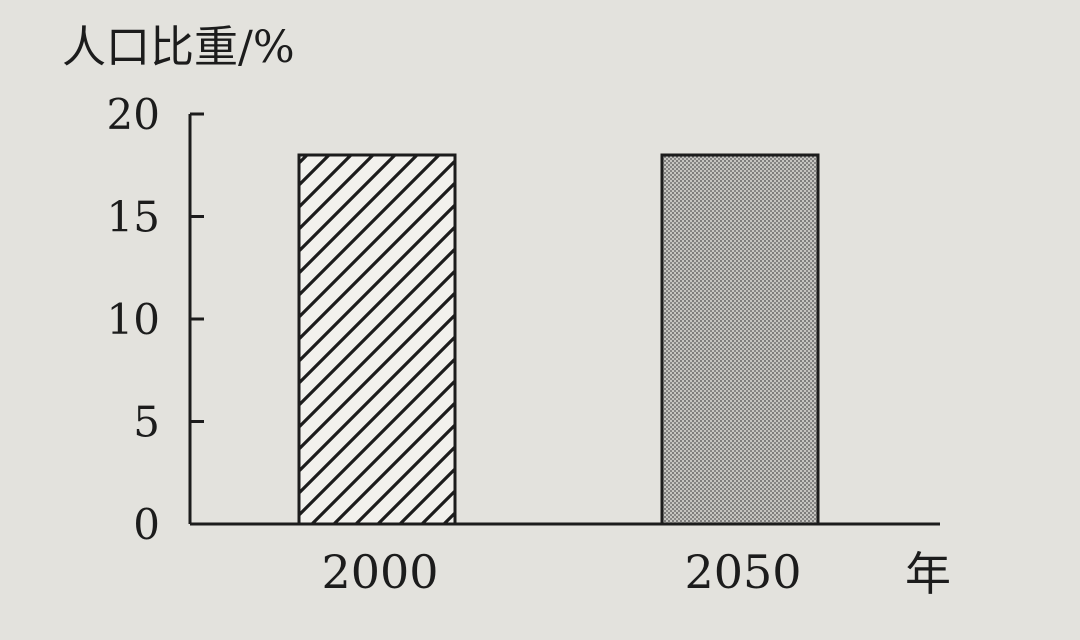 Image resolution: width=1080 pixels, height=640 pixels. Describe the element at coordinates (133, 217) in the screenshot. I see `y-tick-label: 15` at that location.